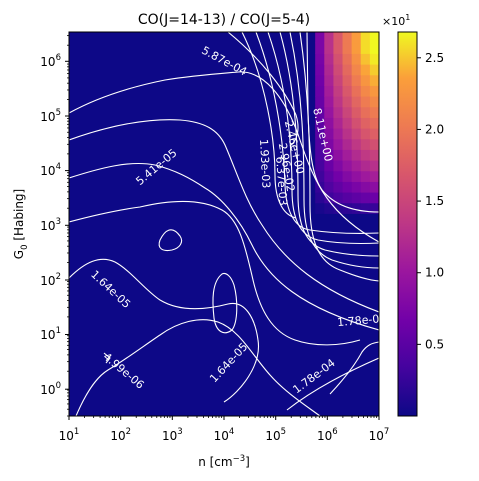  Describe the element at coordinates (281, 181) in the screenshot. I see `contour-label: 6.37e-03` at that location.